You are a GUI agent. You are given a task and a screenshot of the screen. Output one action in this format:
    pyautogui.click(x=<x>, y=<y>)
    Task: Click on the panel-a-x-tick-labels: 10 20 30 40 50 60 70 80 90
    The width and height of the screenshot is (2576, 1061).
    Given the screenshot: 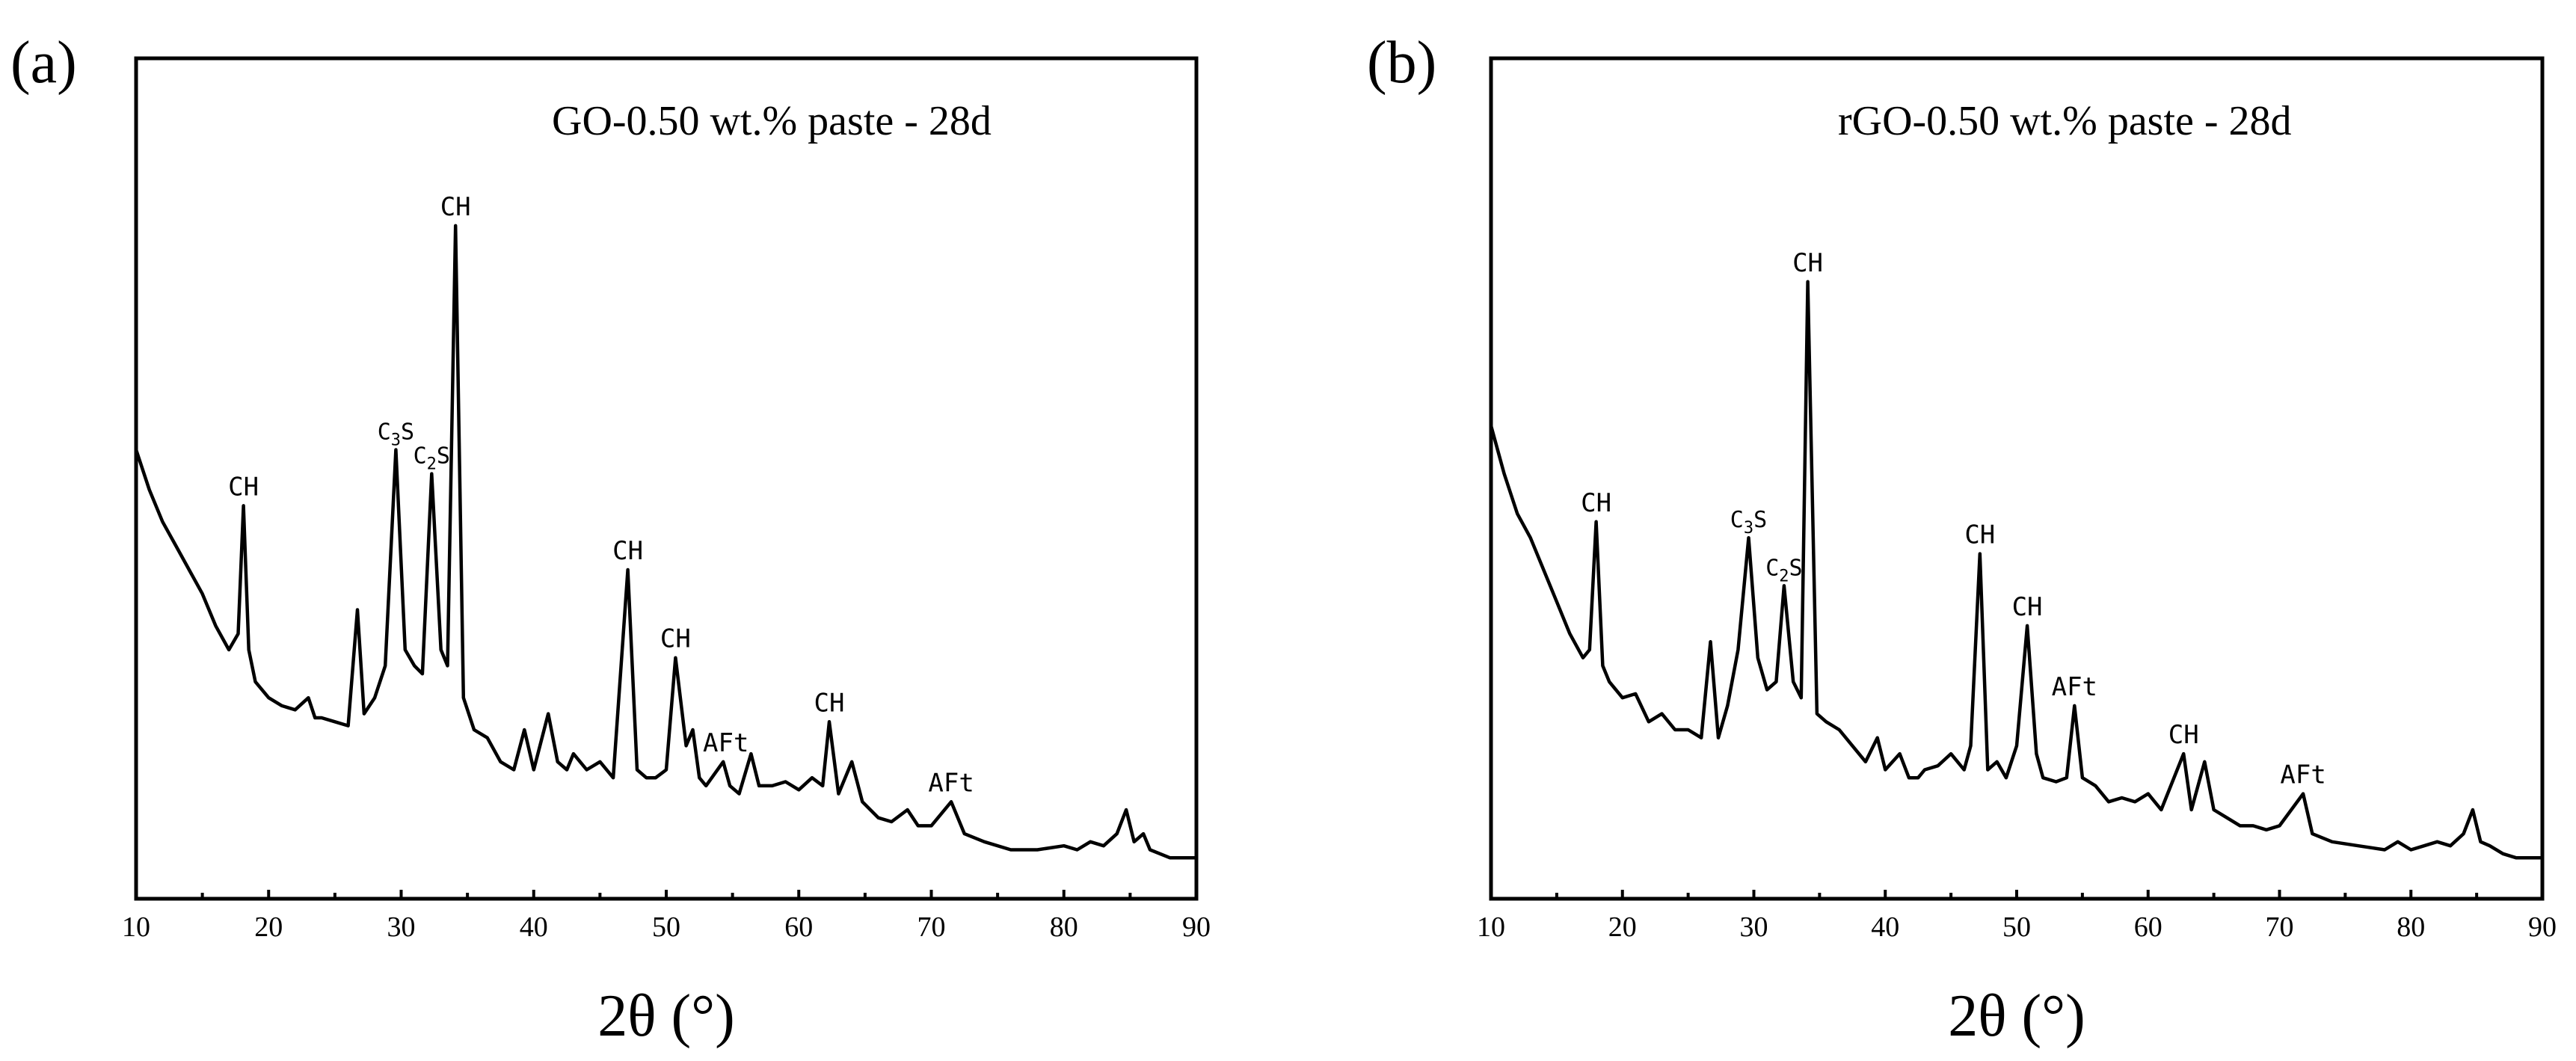 What is the action you would take?
    pyautogui.click(x=666, y=927)
    